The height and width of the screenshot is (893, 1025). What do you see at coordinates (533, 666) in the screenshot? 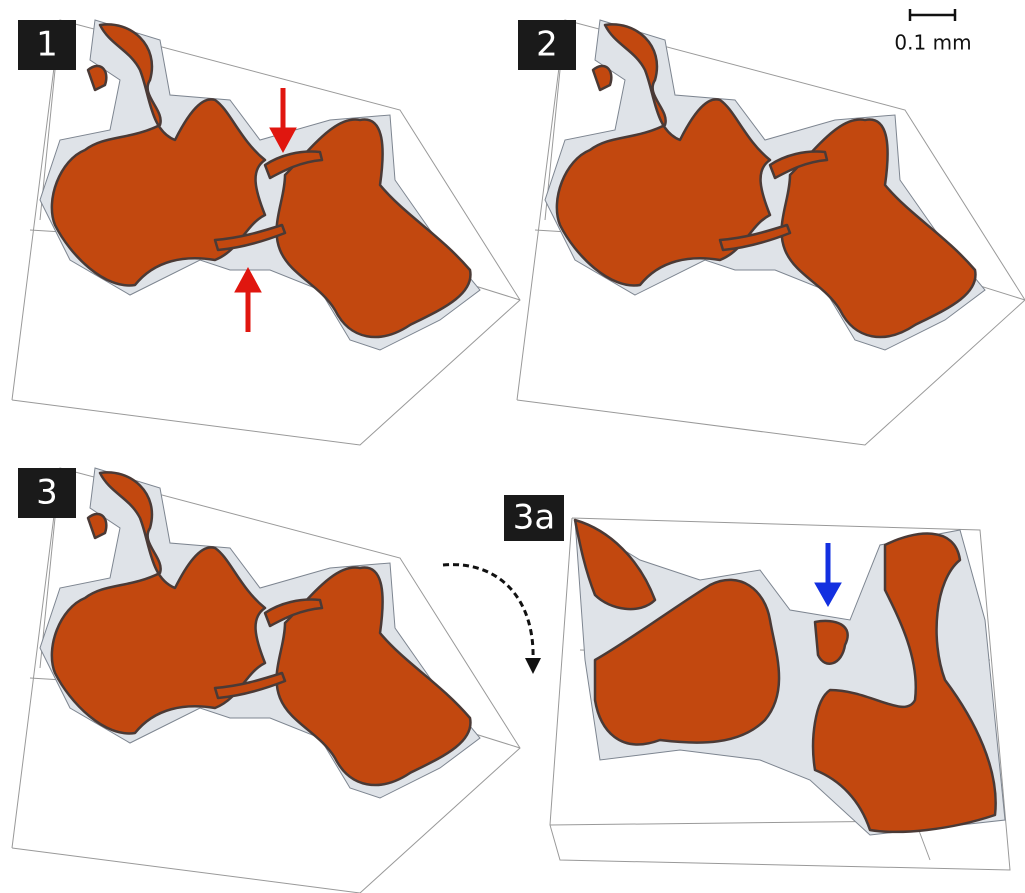
I see `rotation-arrow-head` at bounding box center [533, 666].